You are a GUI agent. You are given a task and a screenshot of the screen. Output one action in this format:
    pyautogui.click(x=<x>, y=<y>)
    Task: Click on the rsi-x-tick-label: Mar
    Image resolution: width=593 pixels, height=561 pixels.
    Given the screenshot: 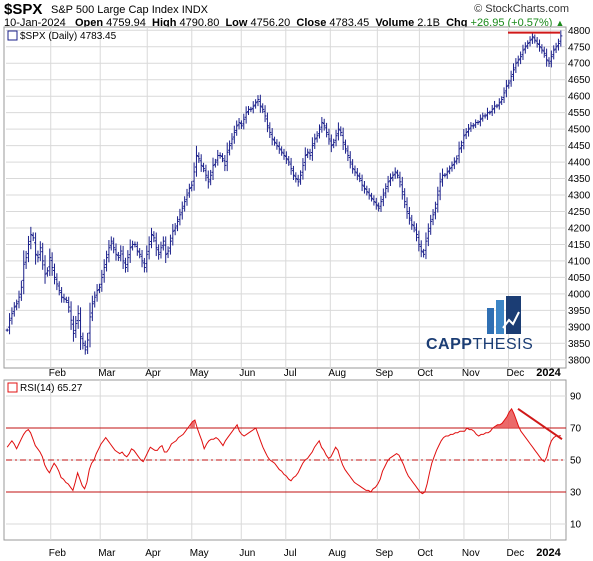 What is the action you would take?
    pyautogui.click(x=107, y=553)
    